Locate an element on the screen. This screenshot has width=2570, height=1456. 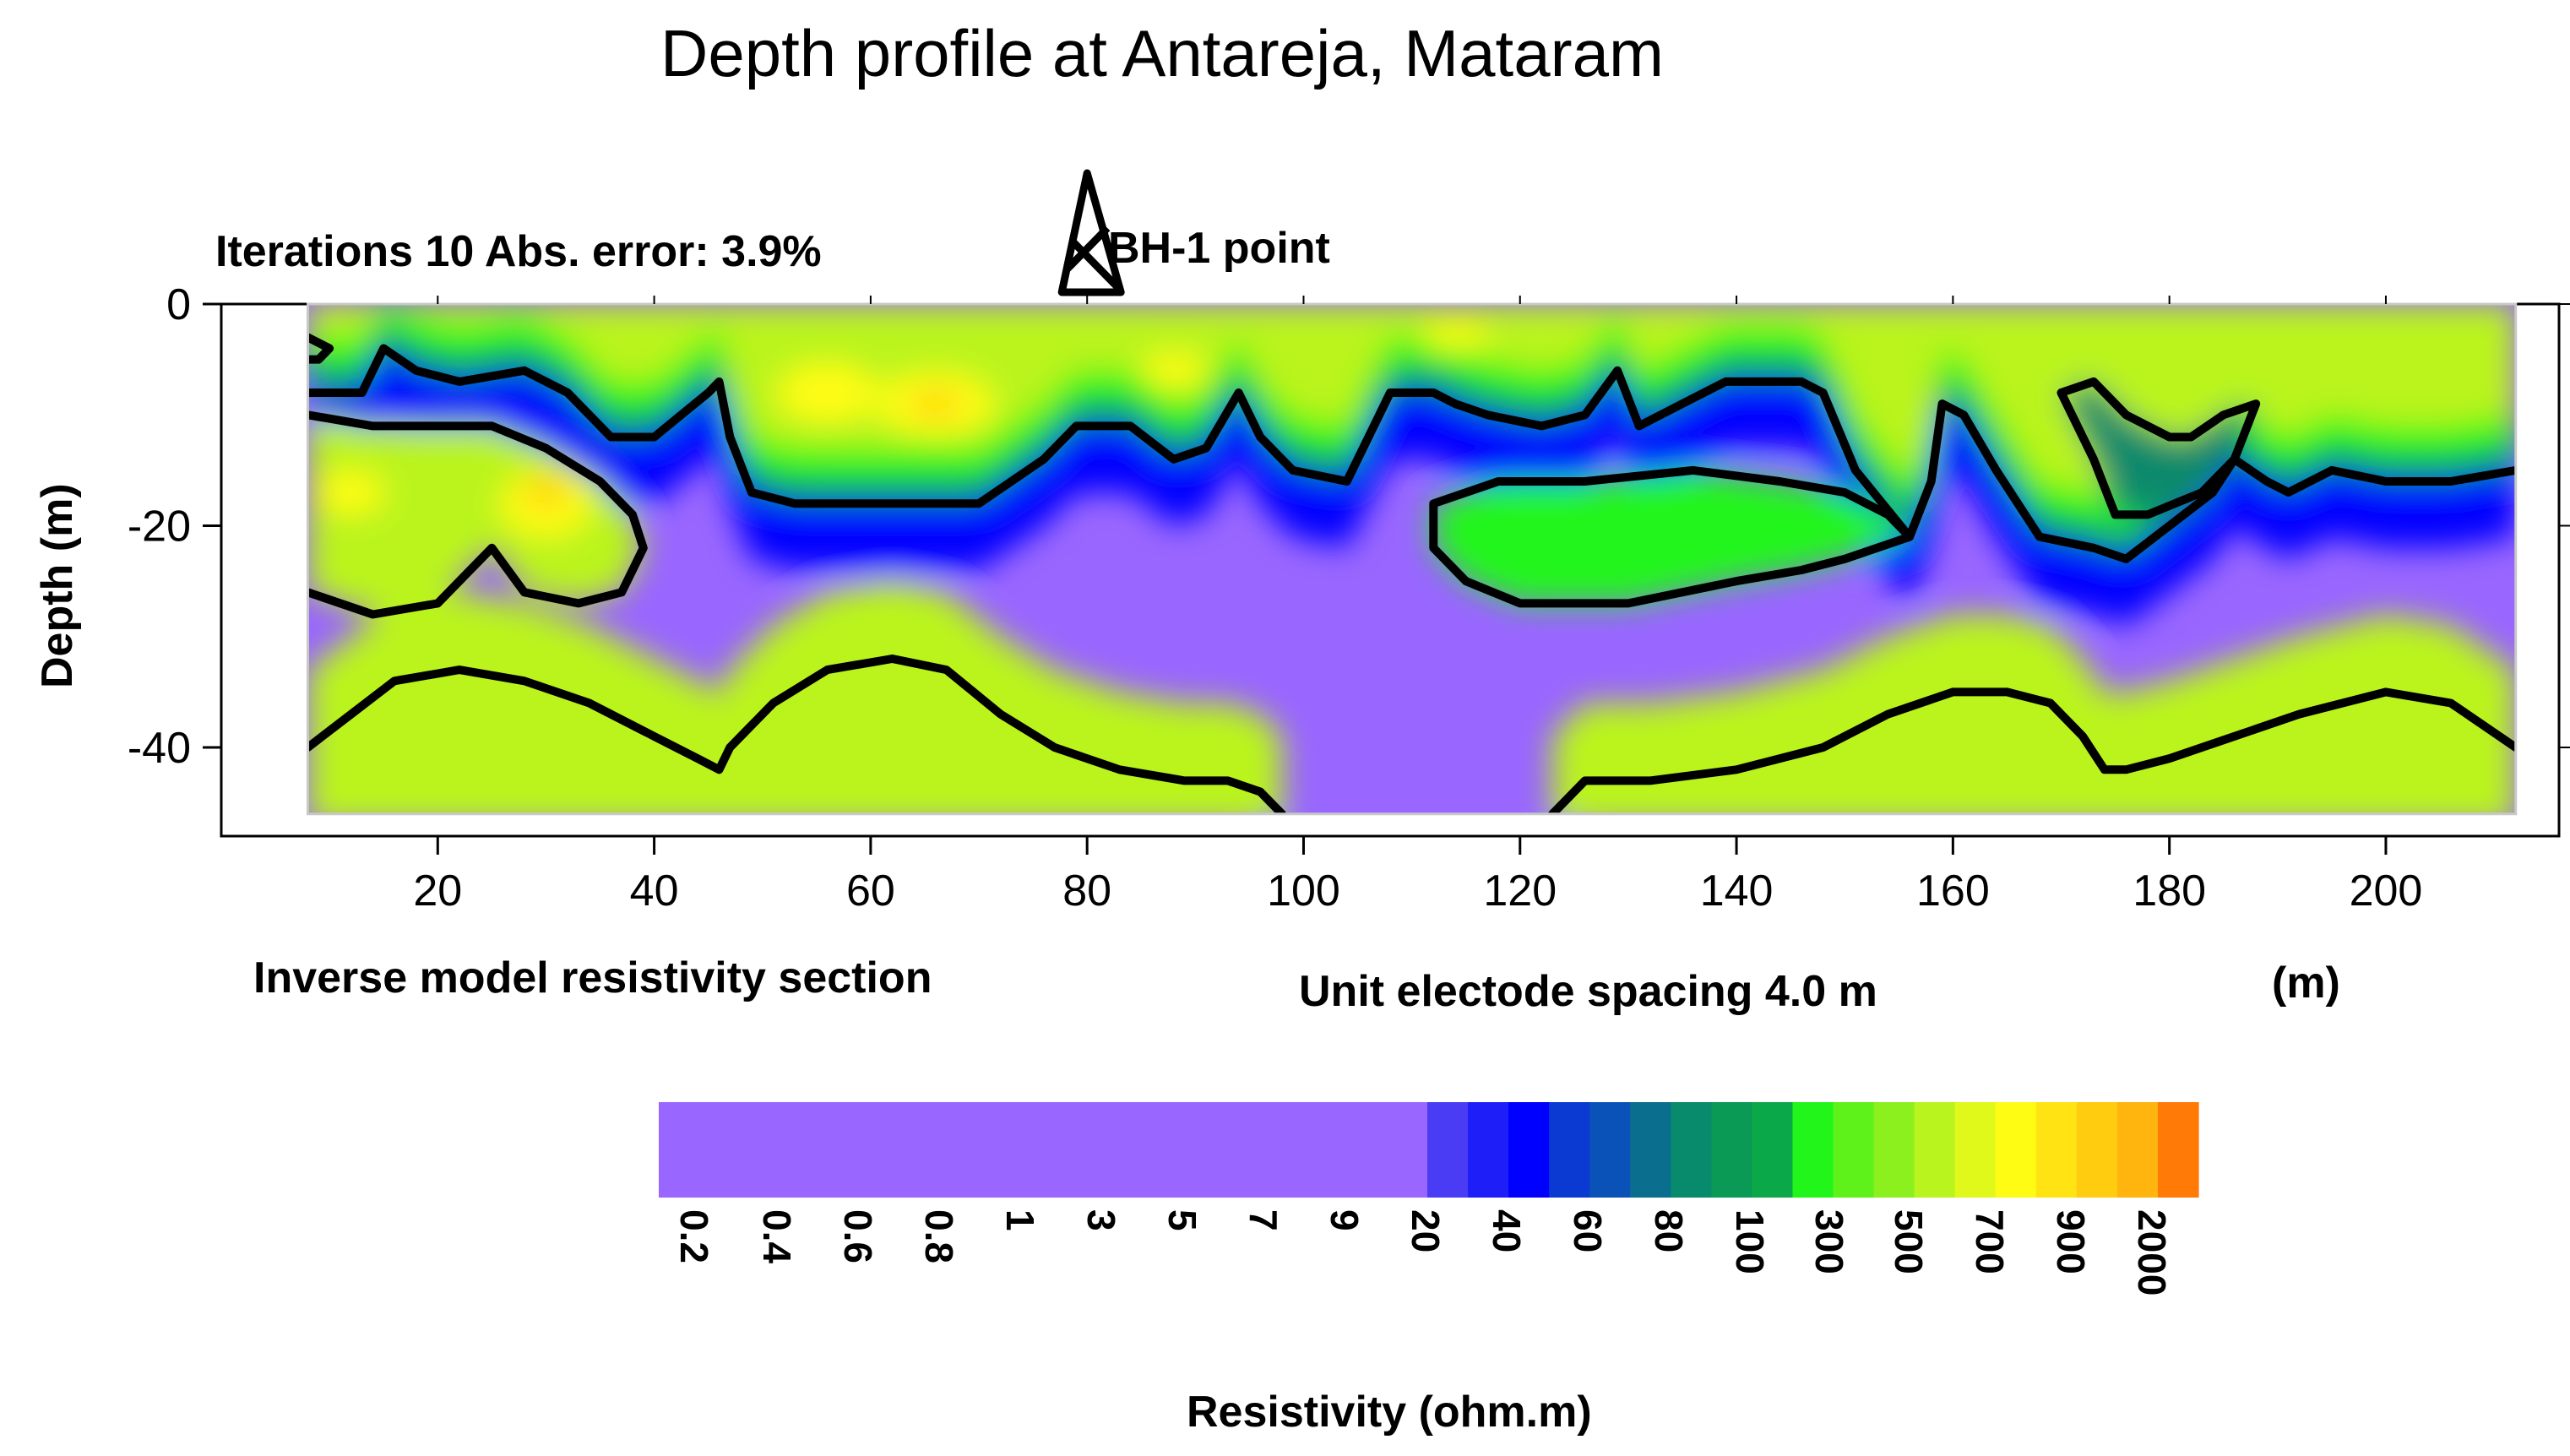
contour-upper is located at coordinates (1411, 454).